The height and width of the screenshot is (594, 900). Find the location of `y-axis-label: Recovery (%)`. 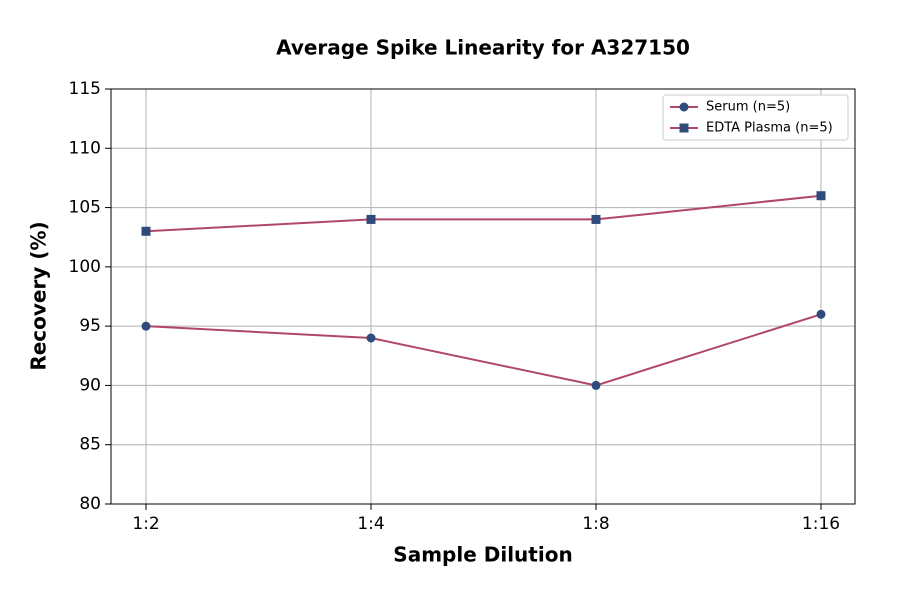

y-axis-label: Recovery (%) is located at coordinates (39, 295).